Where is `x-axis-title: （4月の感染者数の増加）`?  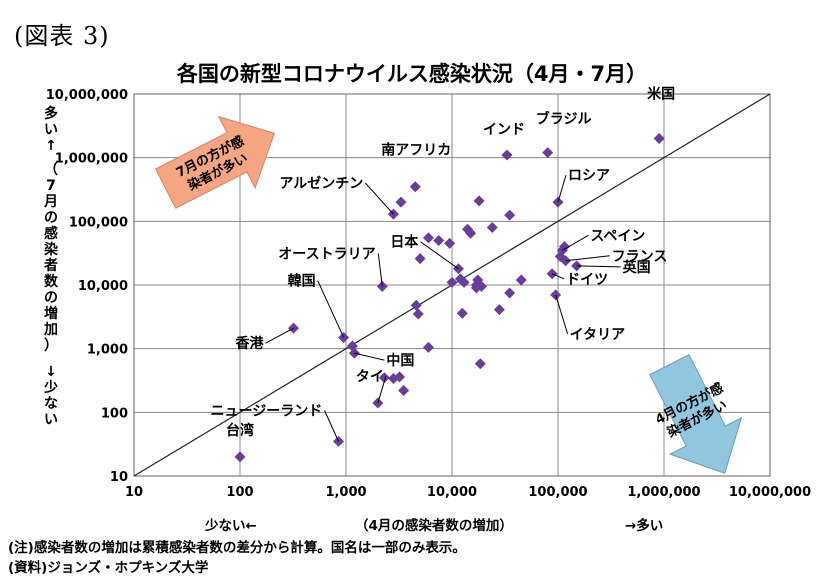
x-axis-title: （4月の感染者数の増加） is located at coordinates (434, 526).